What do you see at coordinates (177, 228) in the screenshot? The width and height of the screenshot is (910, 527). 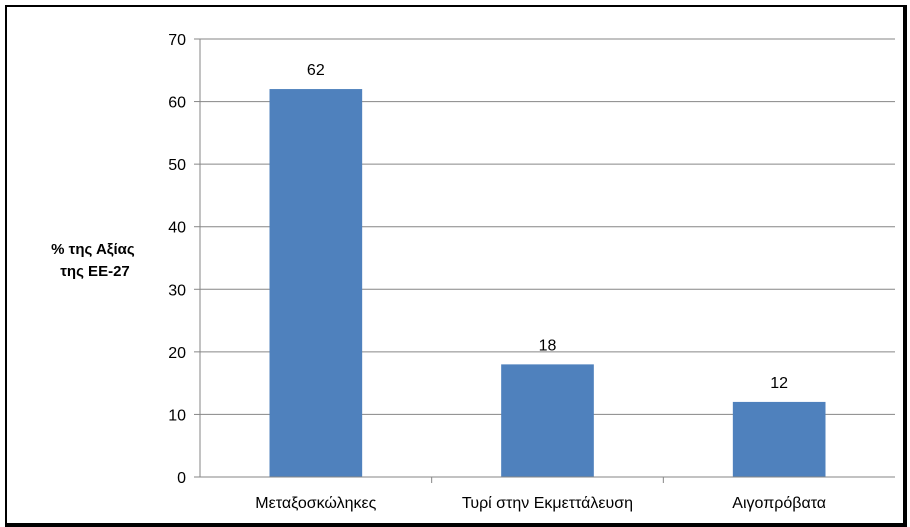 I see `y-tick-label-4: 40` at bounding box center [177, 228].